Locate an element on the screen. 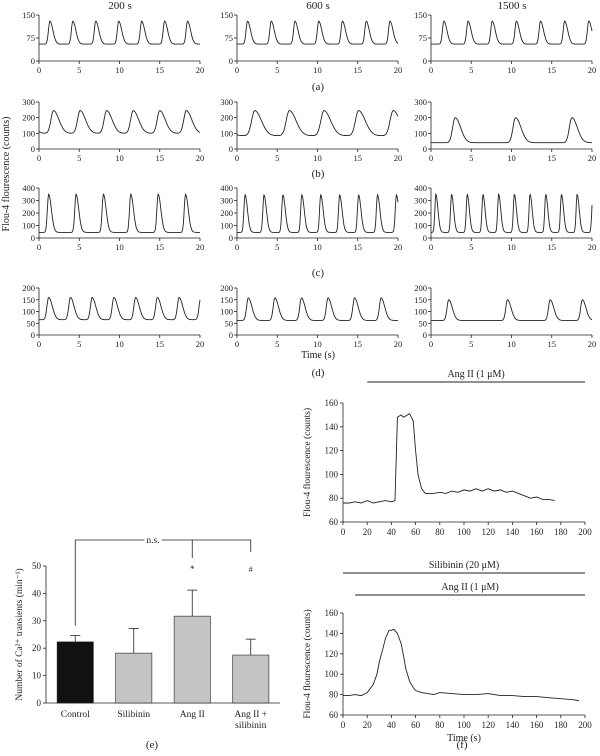  x-tick-label: 120 is located at coordinates (488, 725).